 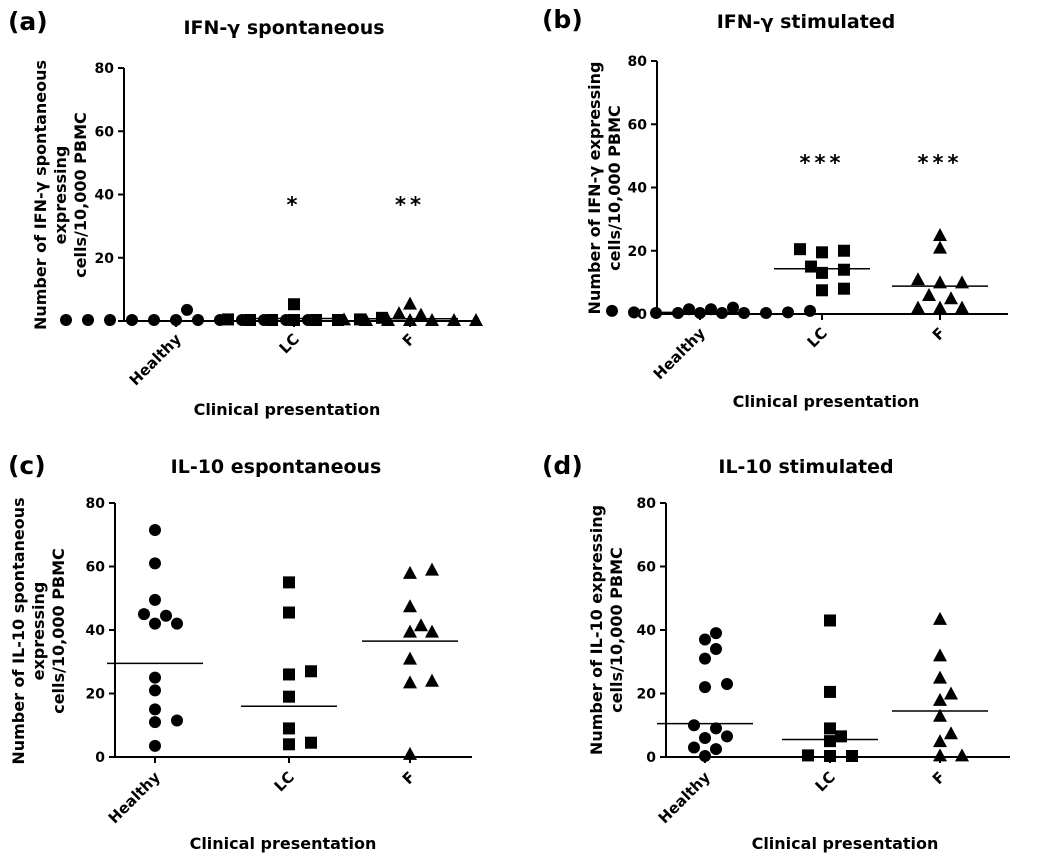 What do you see at coordinates (410, 205) in the screenshot?
I see `significance-marker: **` at bounding box center [410, 205].